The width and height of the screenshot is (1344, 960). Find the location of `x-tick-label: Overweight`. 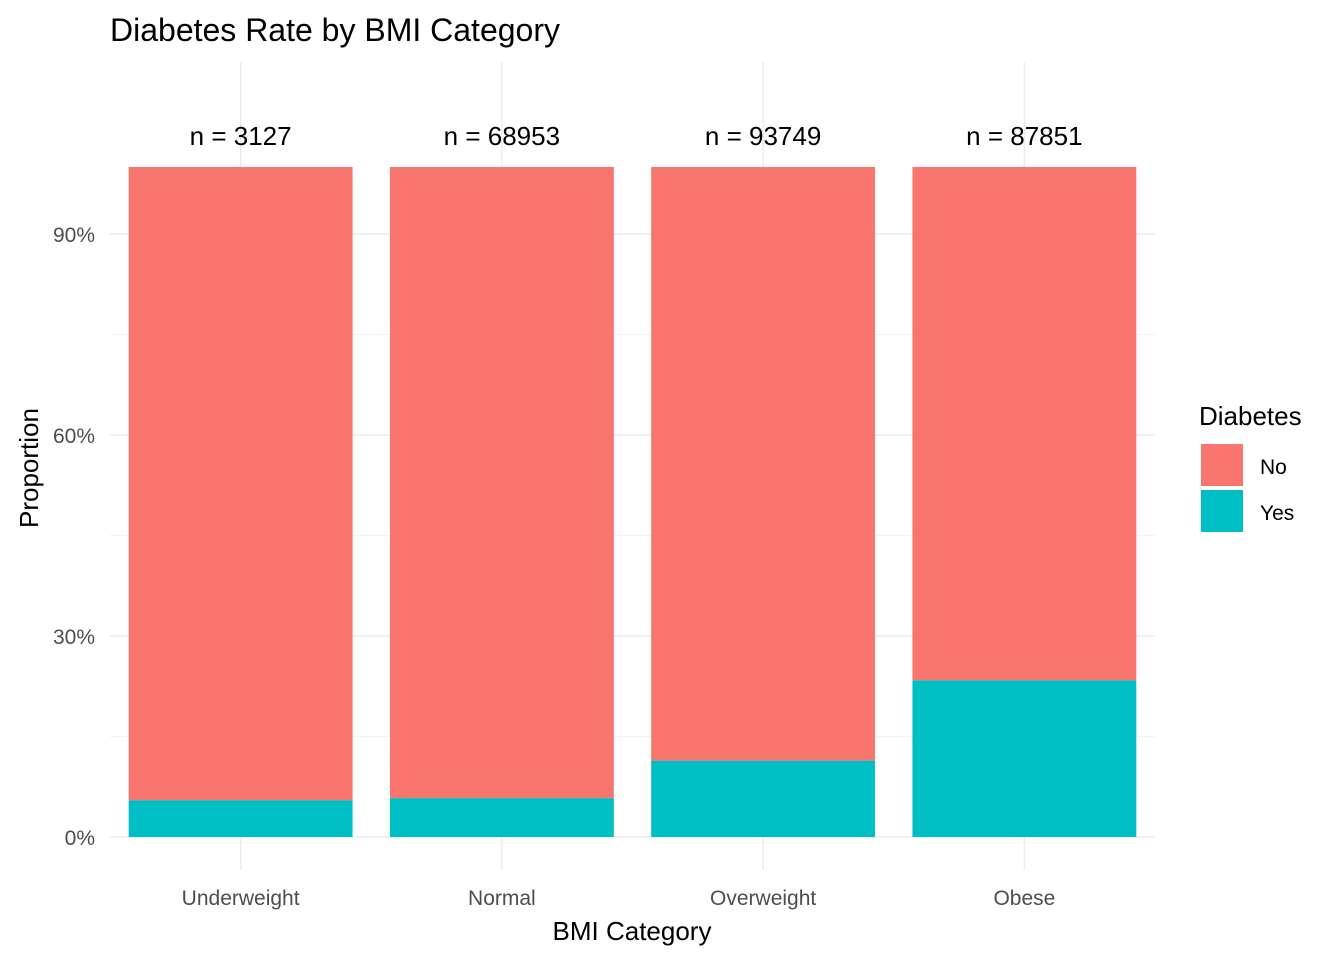

x-tick-label: Overweight is located at coordinates (763, 898).